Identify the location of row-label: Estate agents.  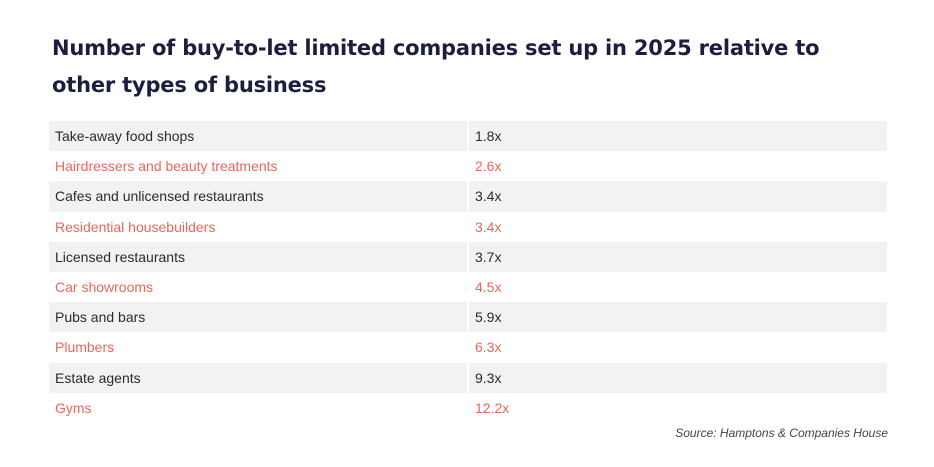
(259, 377).